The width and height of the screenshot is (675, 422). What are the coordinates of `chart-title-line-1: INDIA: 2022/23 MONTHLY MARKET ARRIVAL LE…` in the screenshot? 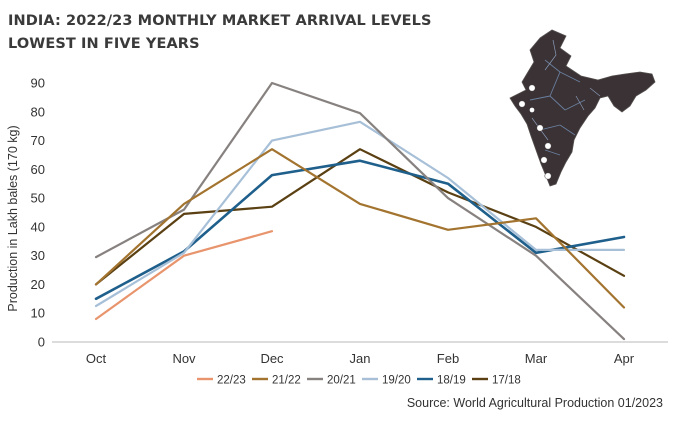 It's located at (220, 21).